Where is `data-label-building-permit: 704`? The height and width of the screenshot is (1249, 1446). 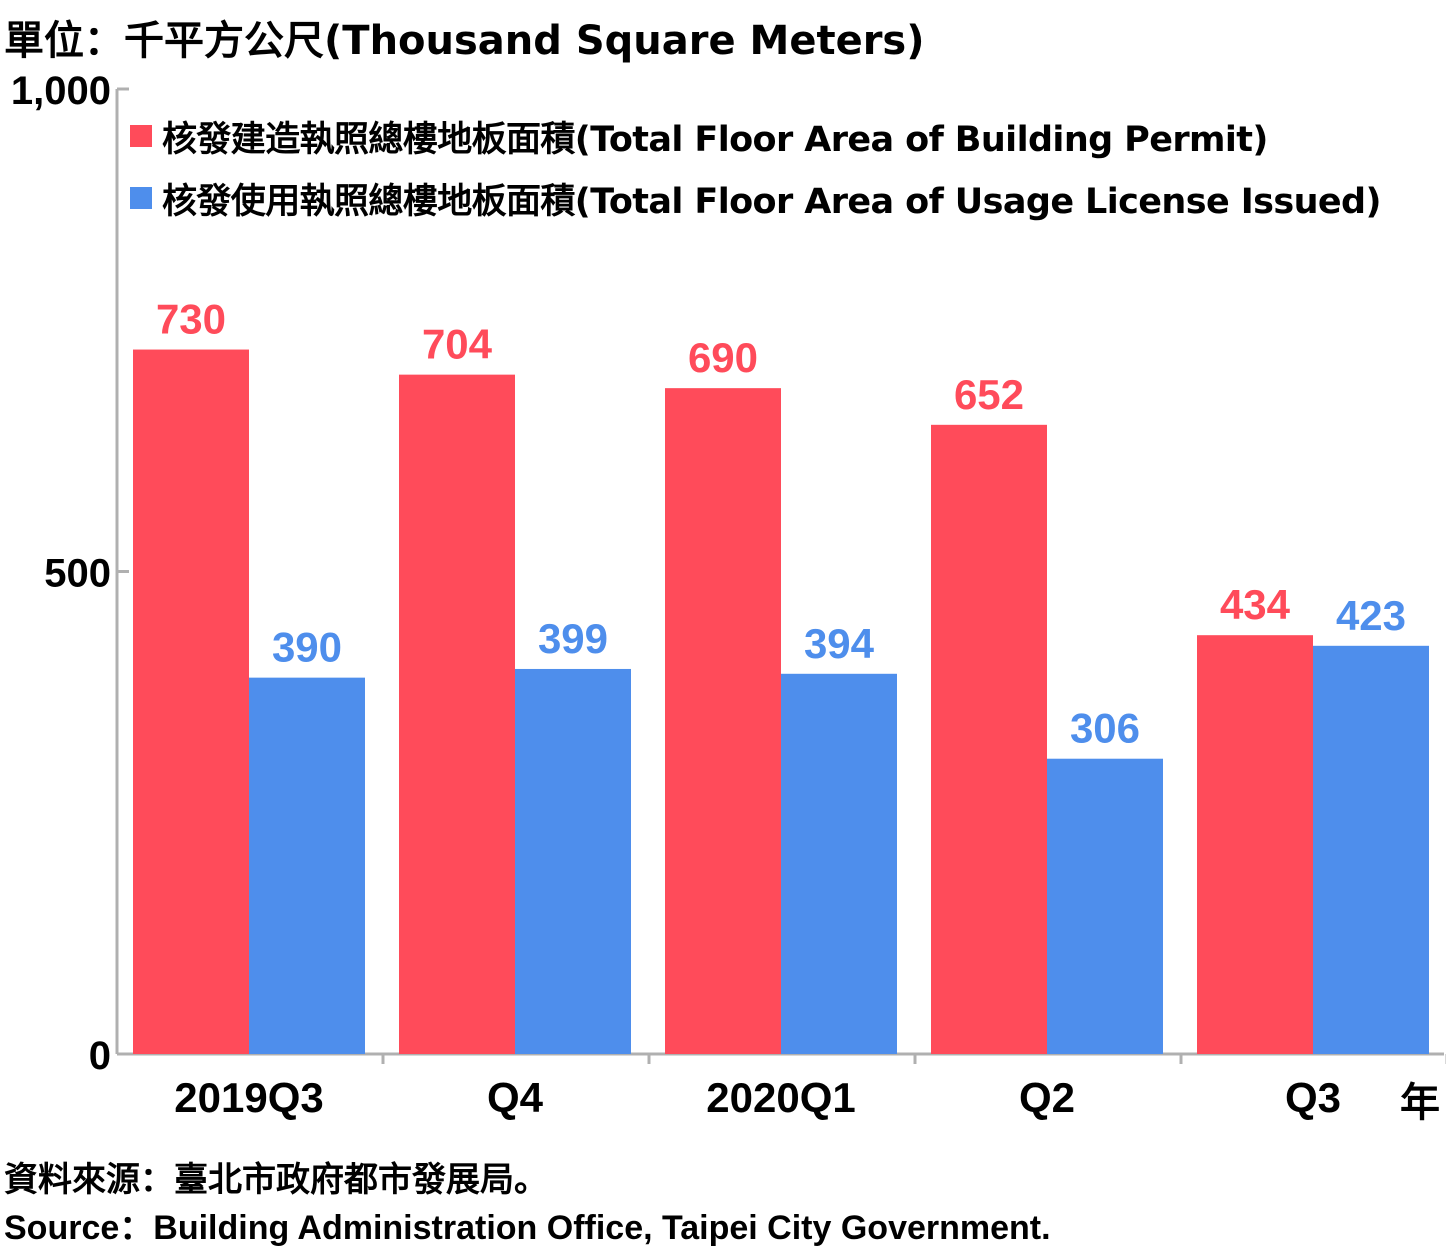 data-label-building-permit: 704 is located at coordinates (457, 344).